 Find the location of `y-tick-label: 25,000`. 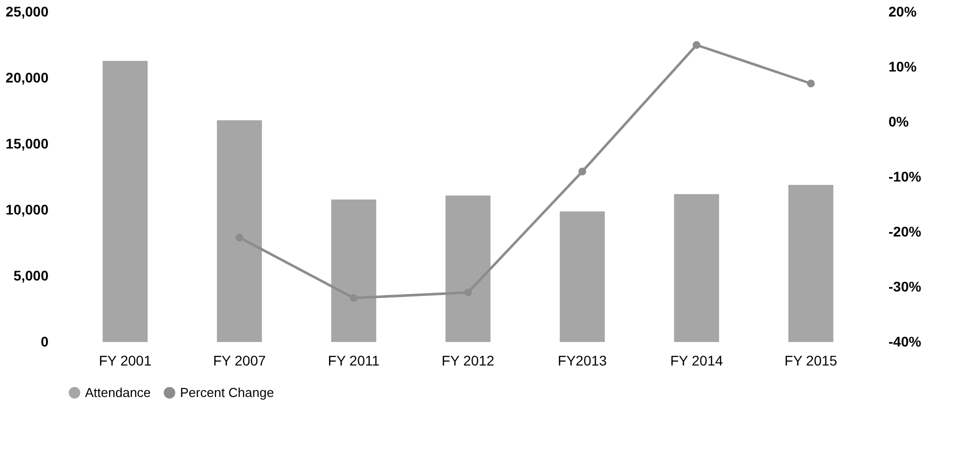

y-tick-label: 25,000 is located at coordinates (27, 12).